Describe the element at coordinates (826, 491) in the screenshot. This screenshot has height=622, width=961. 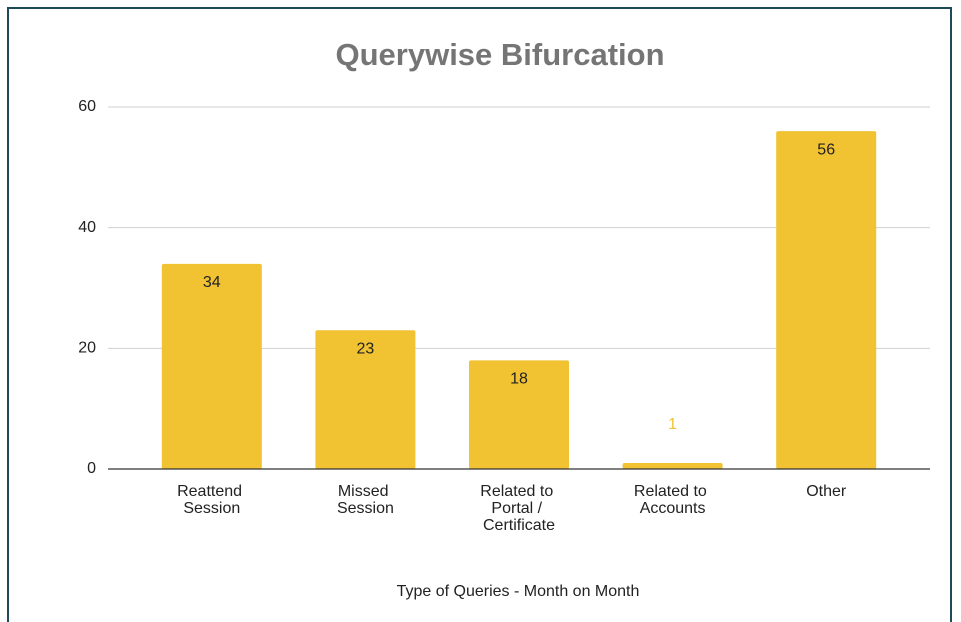
I see `x-tick-label: Other` at that location.